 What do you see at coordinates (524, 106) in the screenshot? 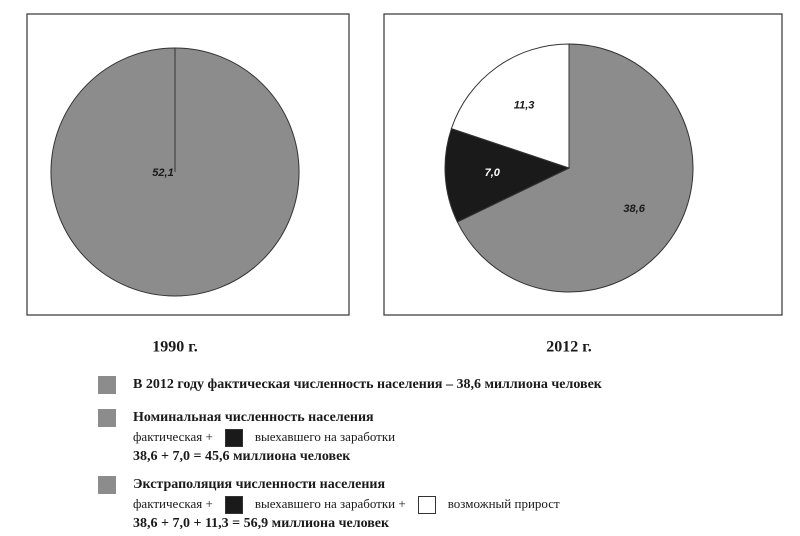
I see `slice-label: 11,3` at bounding box center [524, 106].